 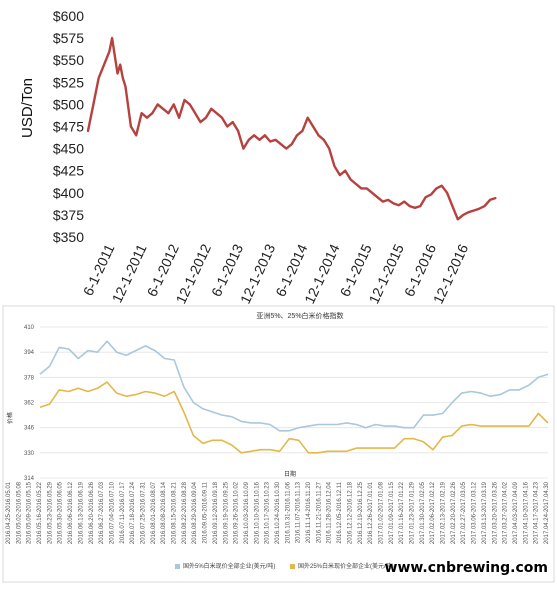 What do you see at coordinates (195, 512) in the screenshot?
I see `bottom-x-tick-label: 2016.08.29-2016.09.04` at bounding box center [195, 512].